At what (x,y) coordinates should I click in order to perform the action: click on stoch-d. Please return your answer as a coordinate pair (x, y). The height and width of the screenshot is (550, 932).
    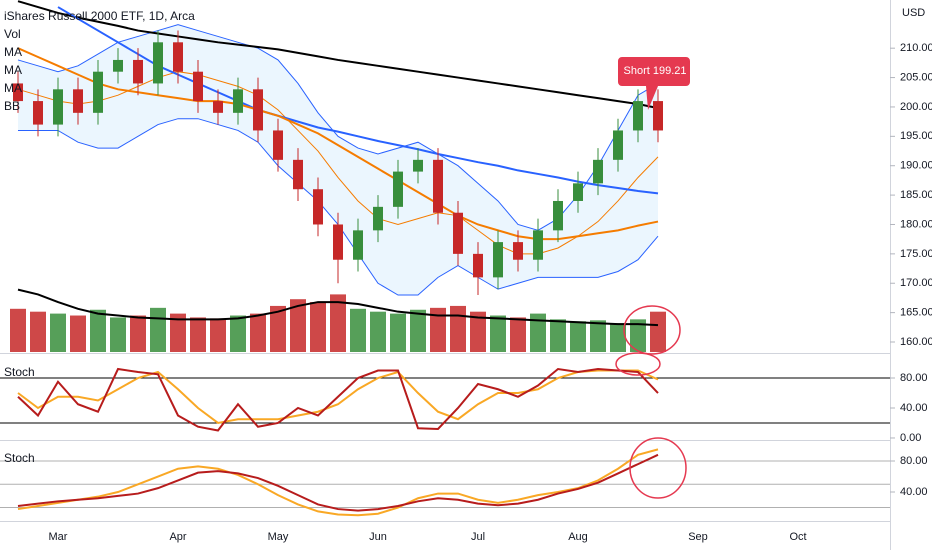
    Looking at the image, I should click on (338, 482).